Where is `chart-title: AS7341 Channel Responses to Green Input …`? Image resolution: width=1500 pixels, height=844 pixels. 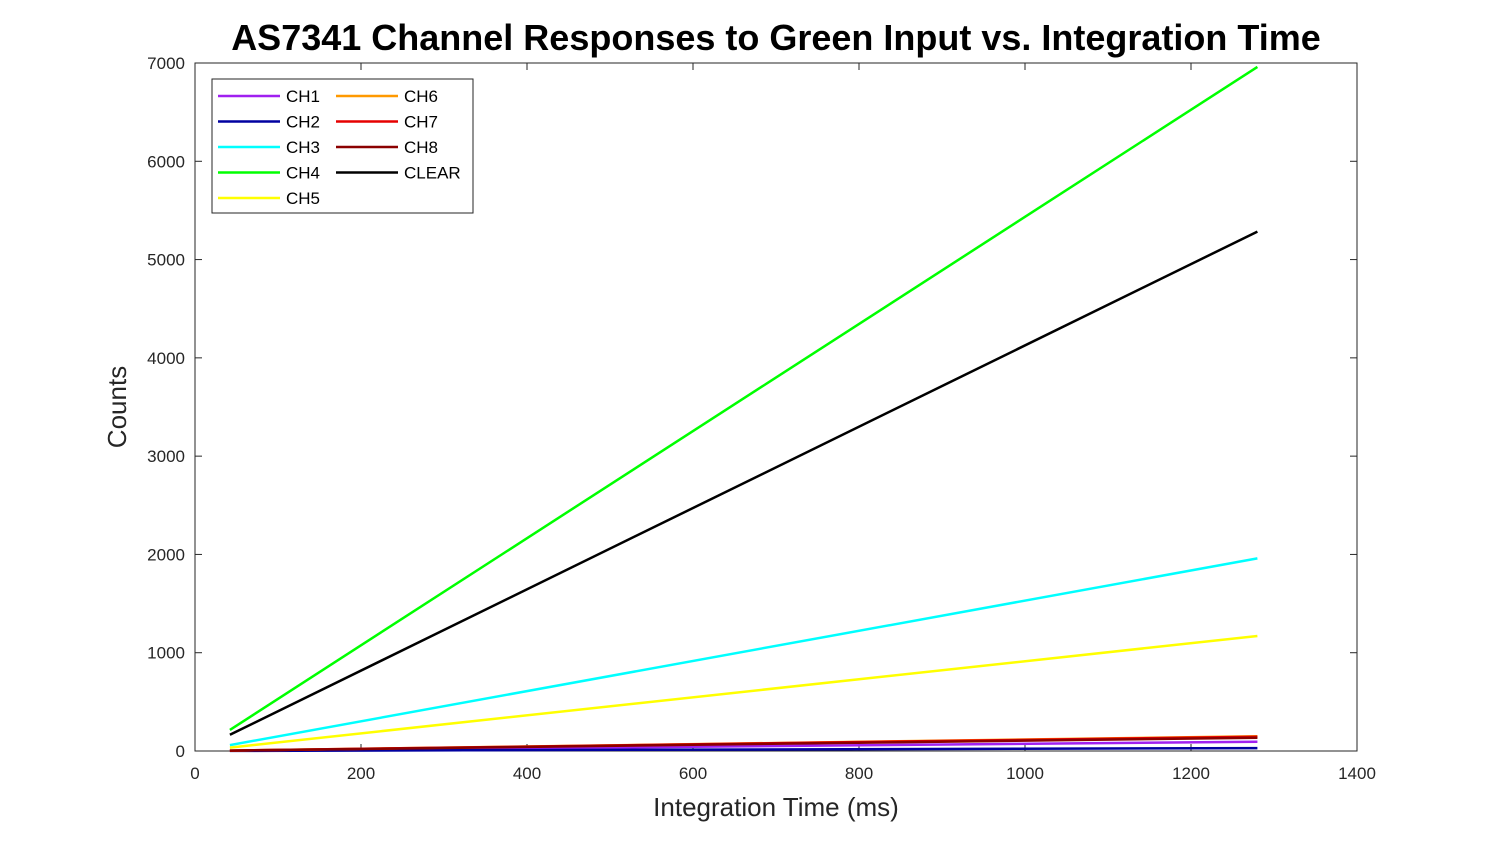
chart-title: AS7341 Channel Responses to Green Input … is located at coordinates (776, 37).